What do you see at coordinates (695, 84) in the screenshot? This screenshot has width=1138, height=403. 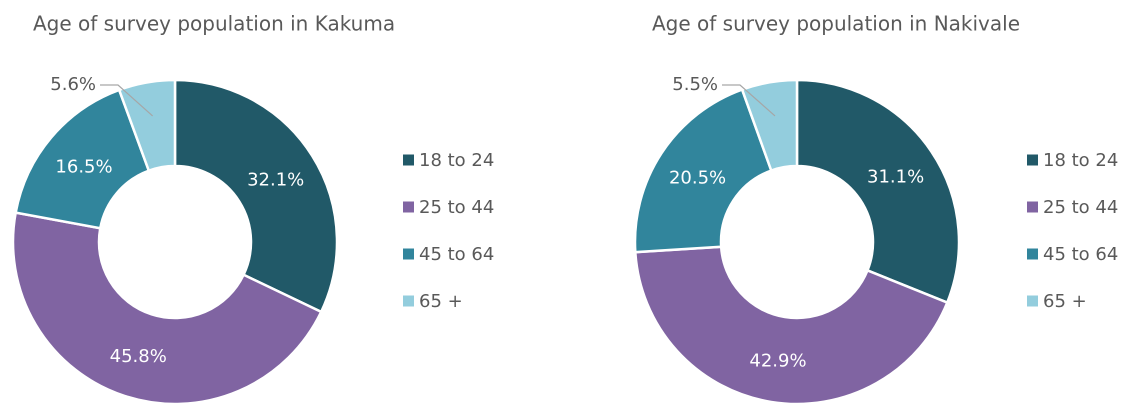 I see `slice-label: 5.5%` at bounding box center [695, 84].